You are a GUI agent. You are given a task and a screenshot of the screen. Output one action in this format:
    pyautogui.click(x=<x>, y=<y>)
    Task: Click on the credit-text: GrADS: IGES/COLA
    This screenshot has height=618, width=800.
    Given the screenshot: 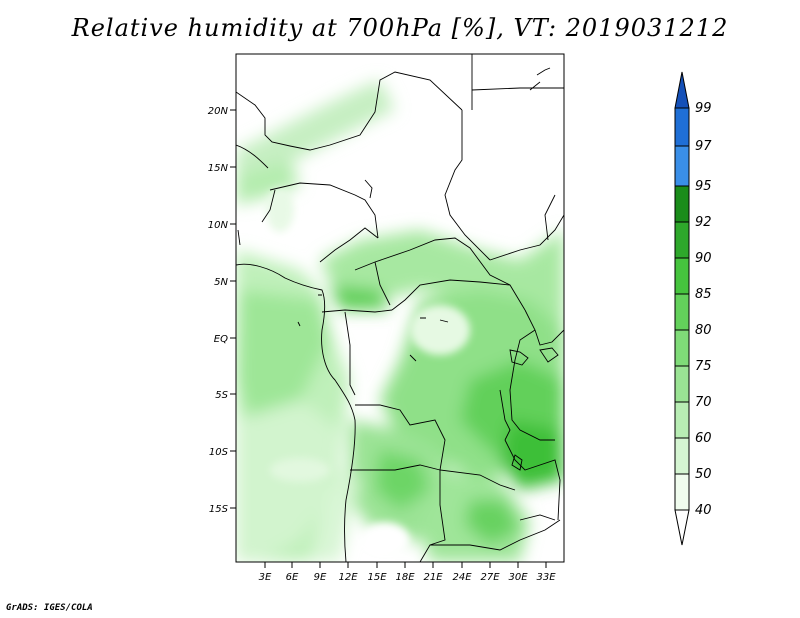 What is the action you would take?
    pyautogui.click(x=49, y=608)
    